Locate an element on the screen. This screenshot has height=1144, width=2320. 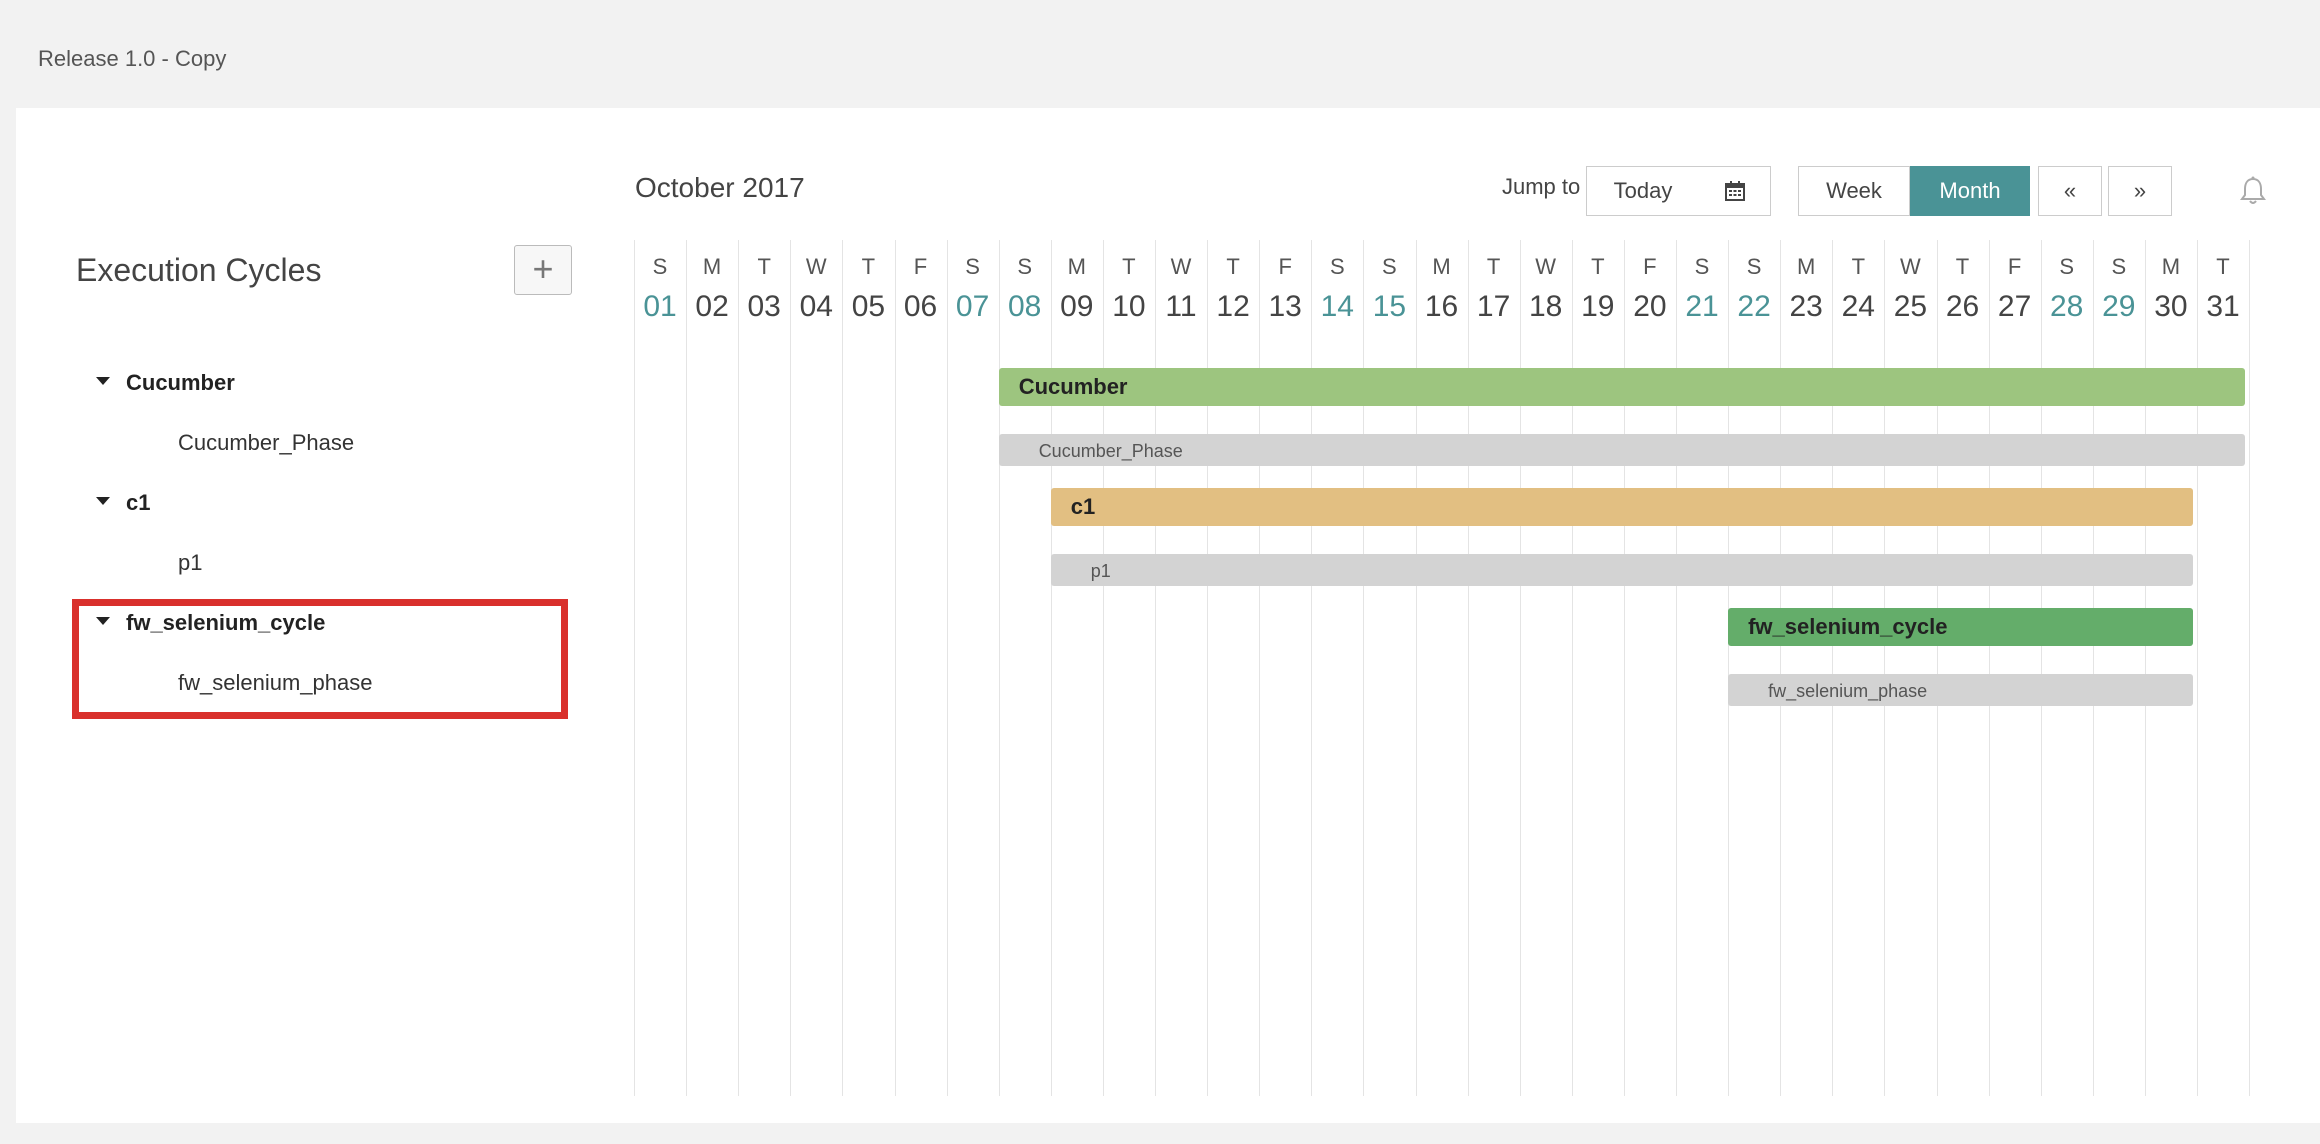
bell-icon is located at coordinates (2253, 190).